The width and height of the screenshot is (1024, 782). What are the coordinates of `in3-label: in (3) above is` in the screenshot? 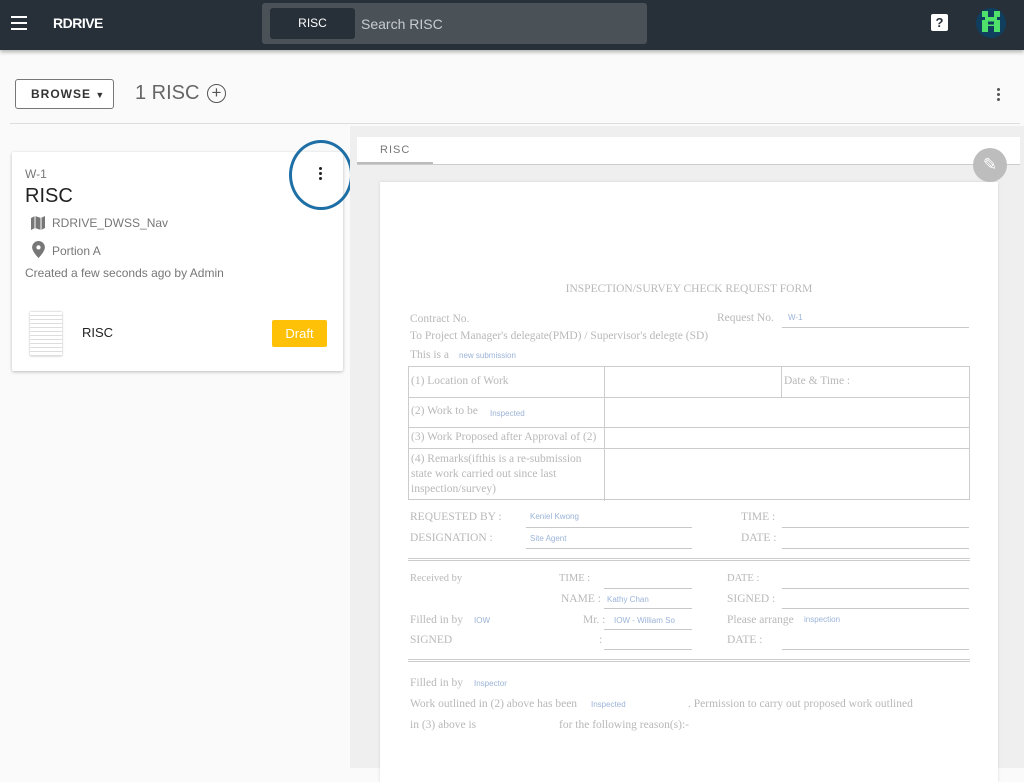 It's located at (443, 725).